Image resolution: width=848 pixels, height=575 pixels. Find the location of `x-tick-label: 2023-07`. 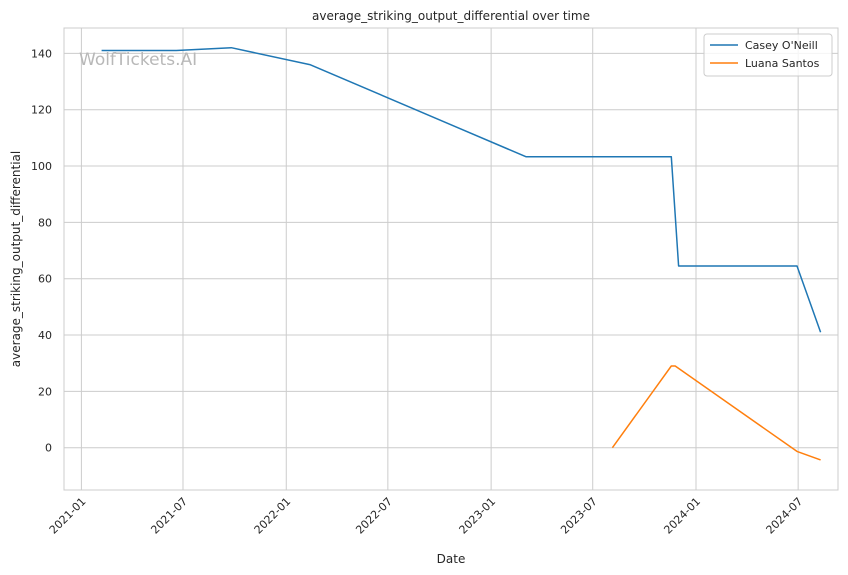

x-tick-label: 2023-07 is located at coordinates (579, 516).